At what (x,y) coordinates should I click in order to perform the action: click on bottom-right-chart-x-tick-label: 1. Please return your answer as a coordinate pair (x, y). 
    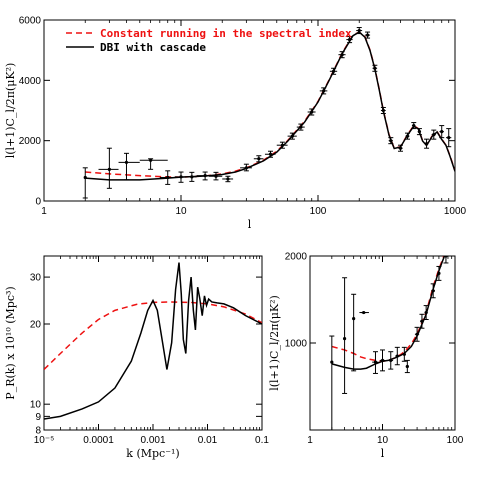
    Looking at the image, I should click on (310, 440).